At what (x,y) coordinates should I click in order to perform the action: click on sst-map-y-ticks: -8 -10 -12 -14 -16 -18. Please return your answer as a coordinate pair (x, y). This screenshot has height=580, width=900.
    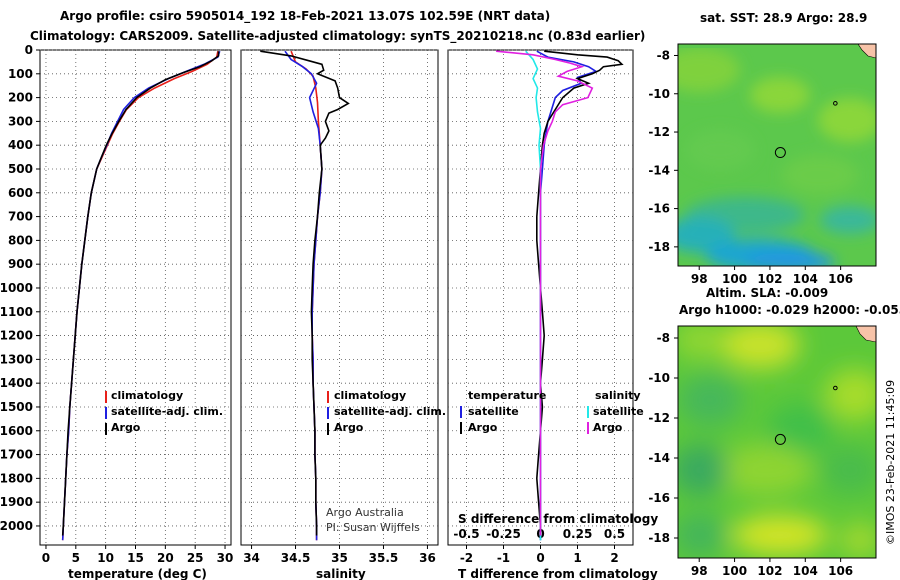
    Looking at the image, I should click on (663, 151).